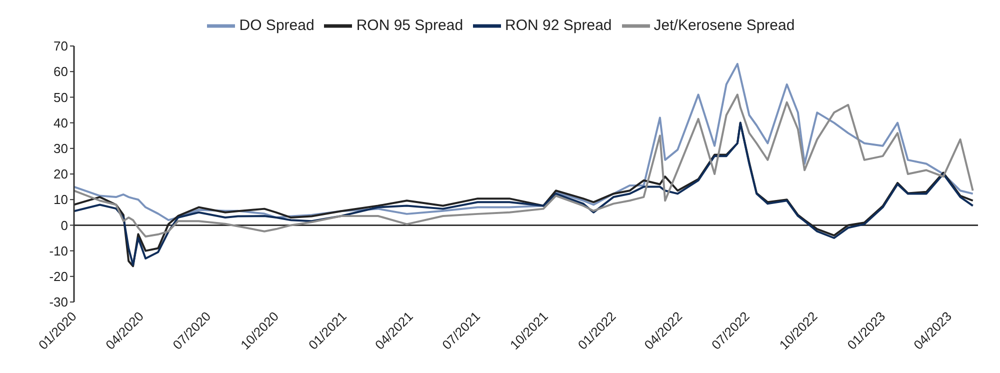 Image resolution: width=1000 pixels, height=373 pixels. I want to click on y-tick-label: 20, so click(61, 174).